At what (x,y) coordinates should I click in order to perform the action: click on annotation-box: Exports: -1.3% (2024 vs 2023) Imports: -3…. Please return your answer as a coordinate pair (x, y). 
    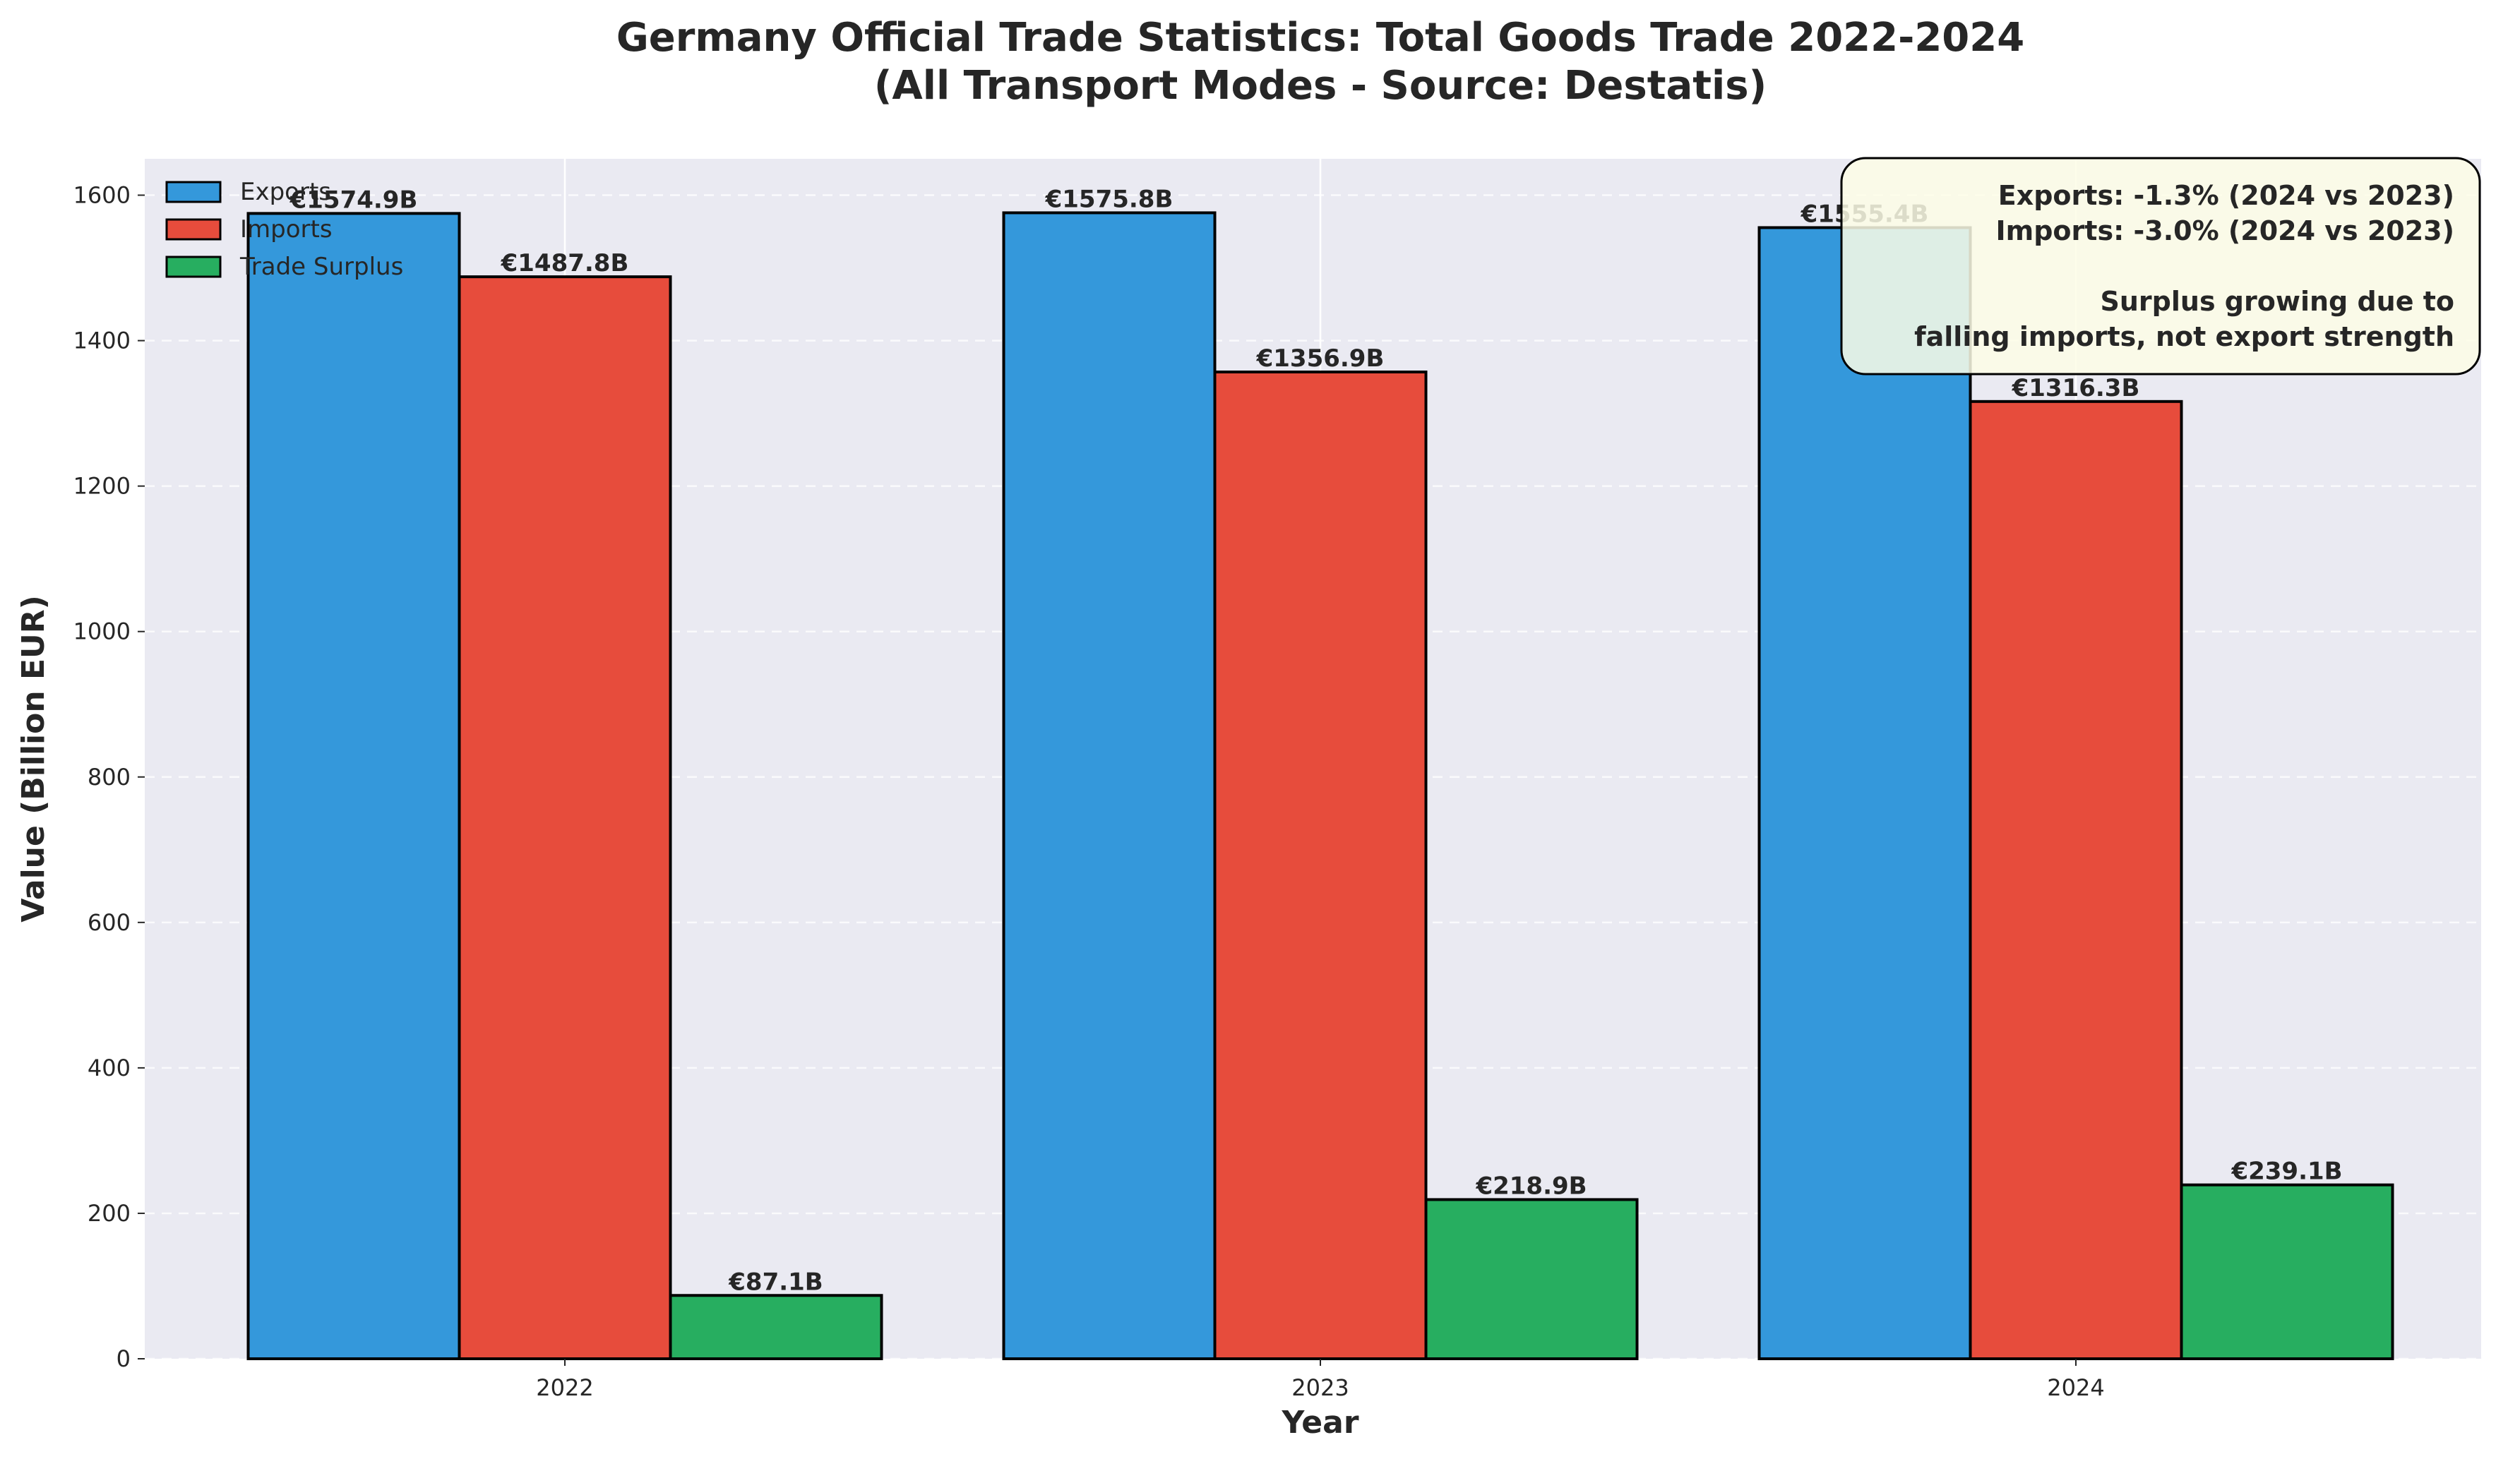
    Looking at the image, I should click on (2161, 266).